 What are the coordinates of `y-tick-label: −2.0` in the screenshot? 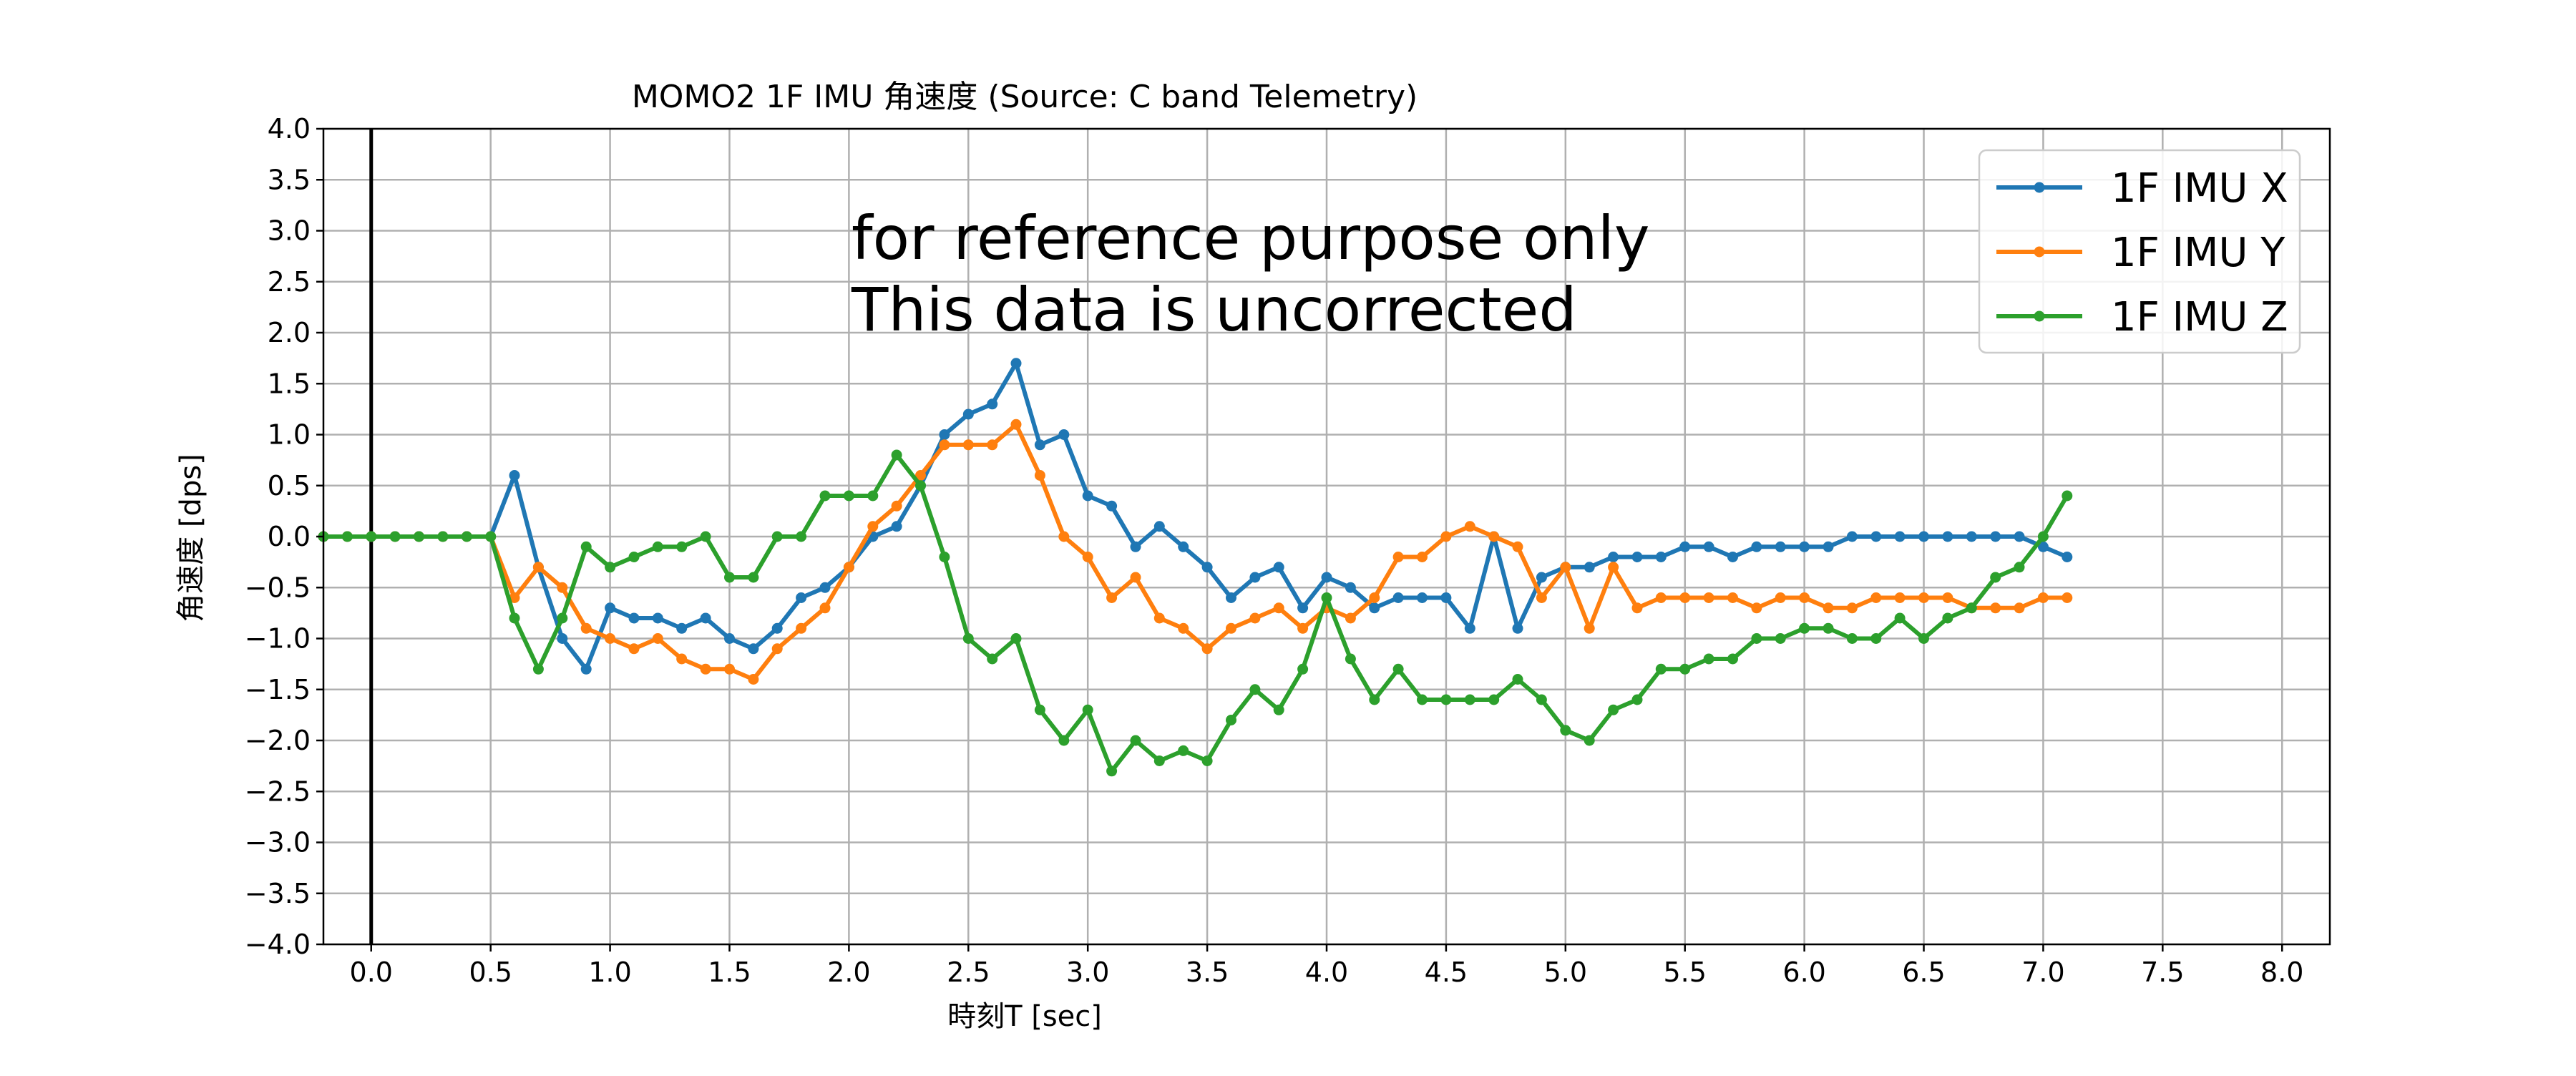 It's located at (278, 741).